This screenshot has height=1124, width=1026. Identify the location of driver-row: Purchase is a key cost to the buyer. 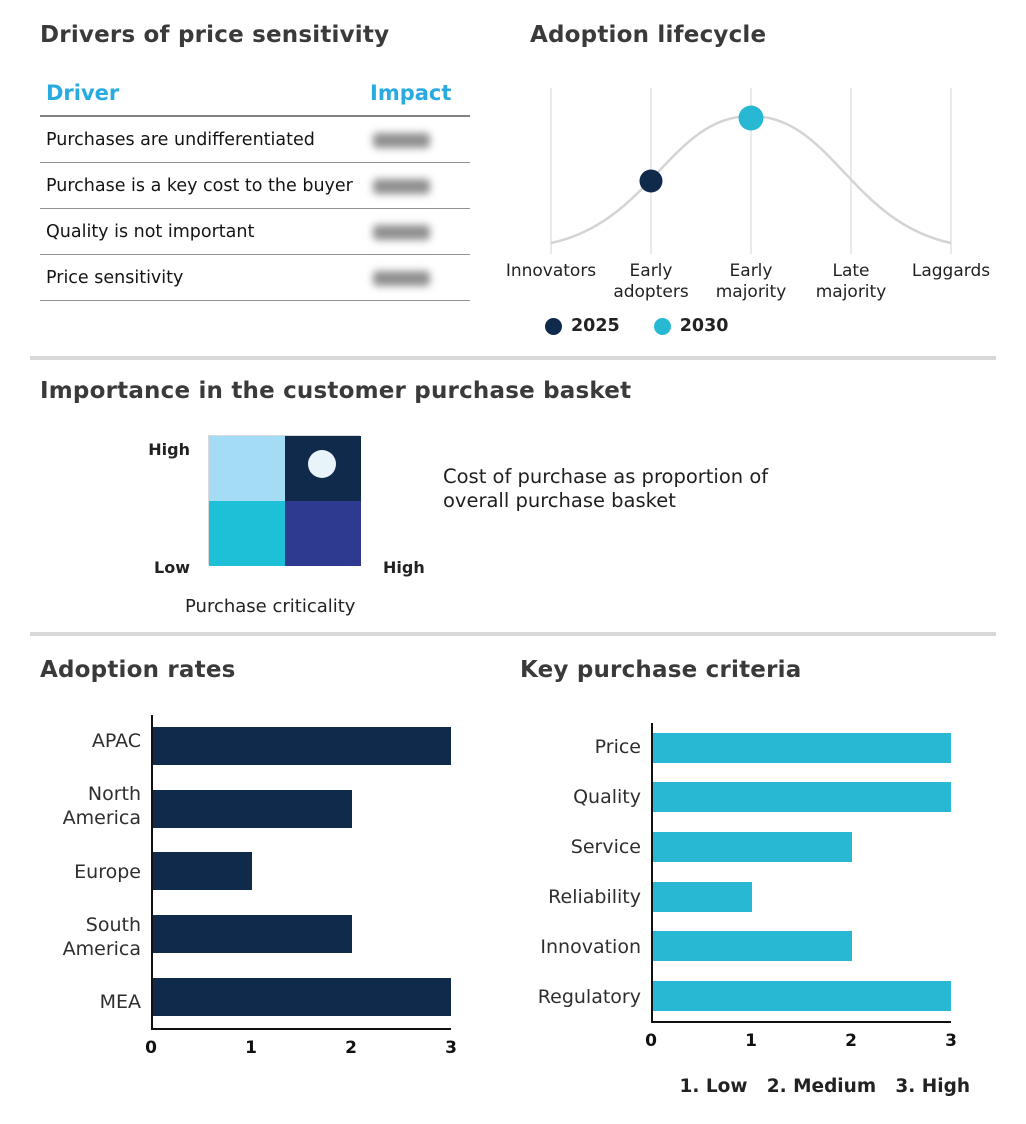
(255, 186).